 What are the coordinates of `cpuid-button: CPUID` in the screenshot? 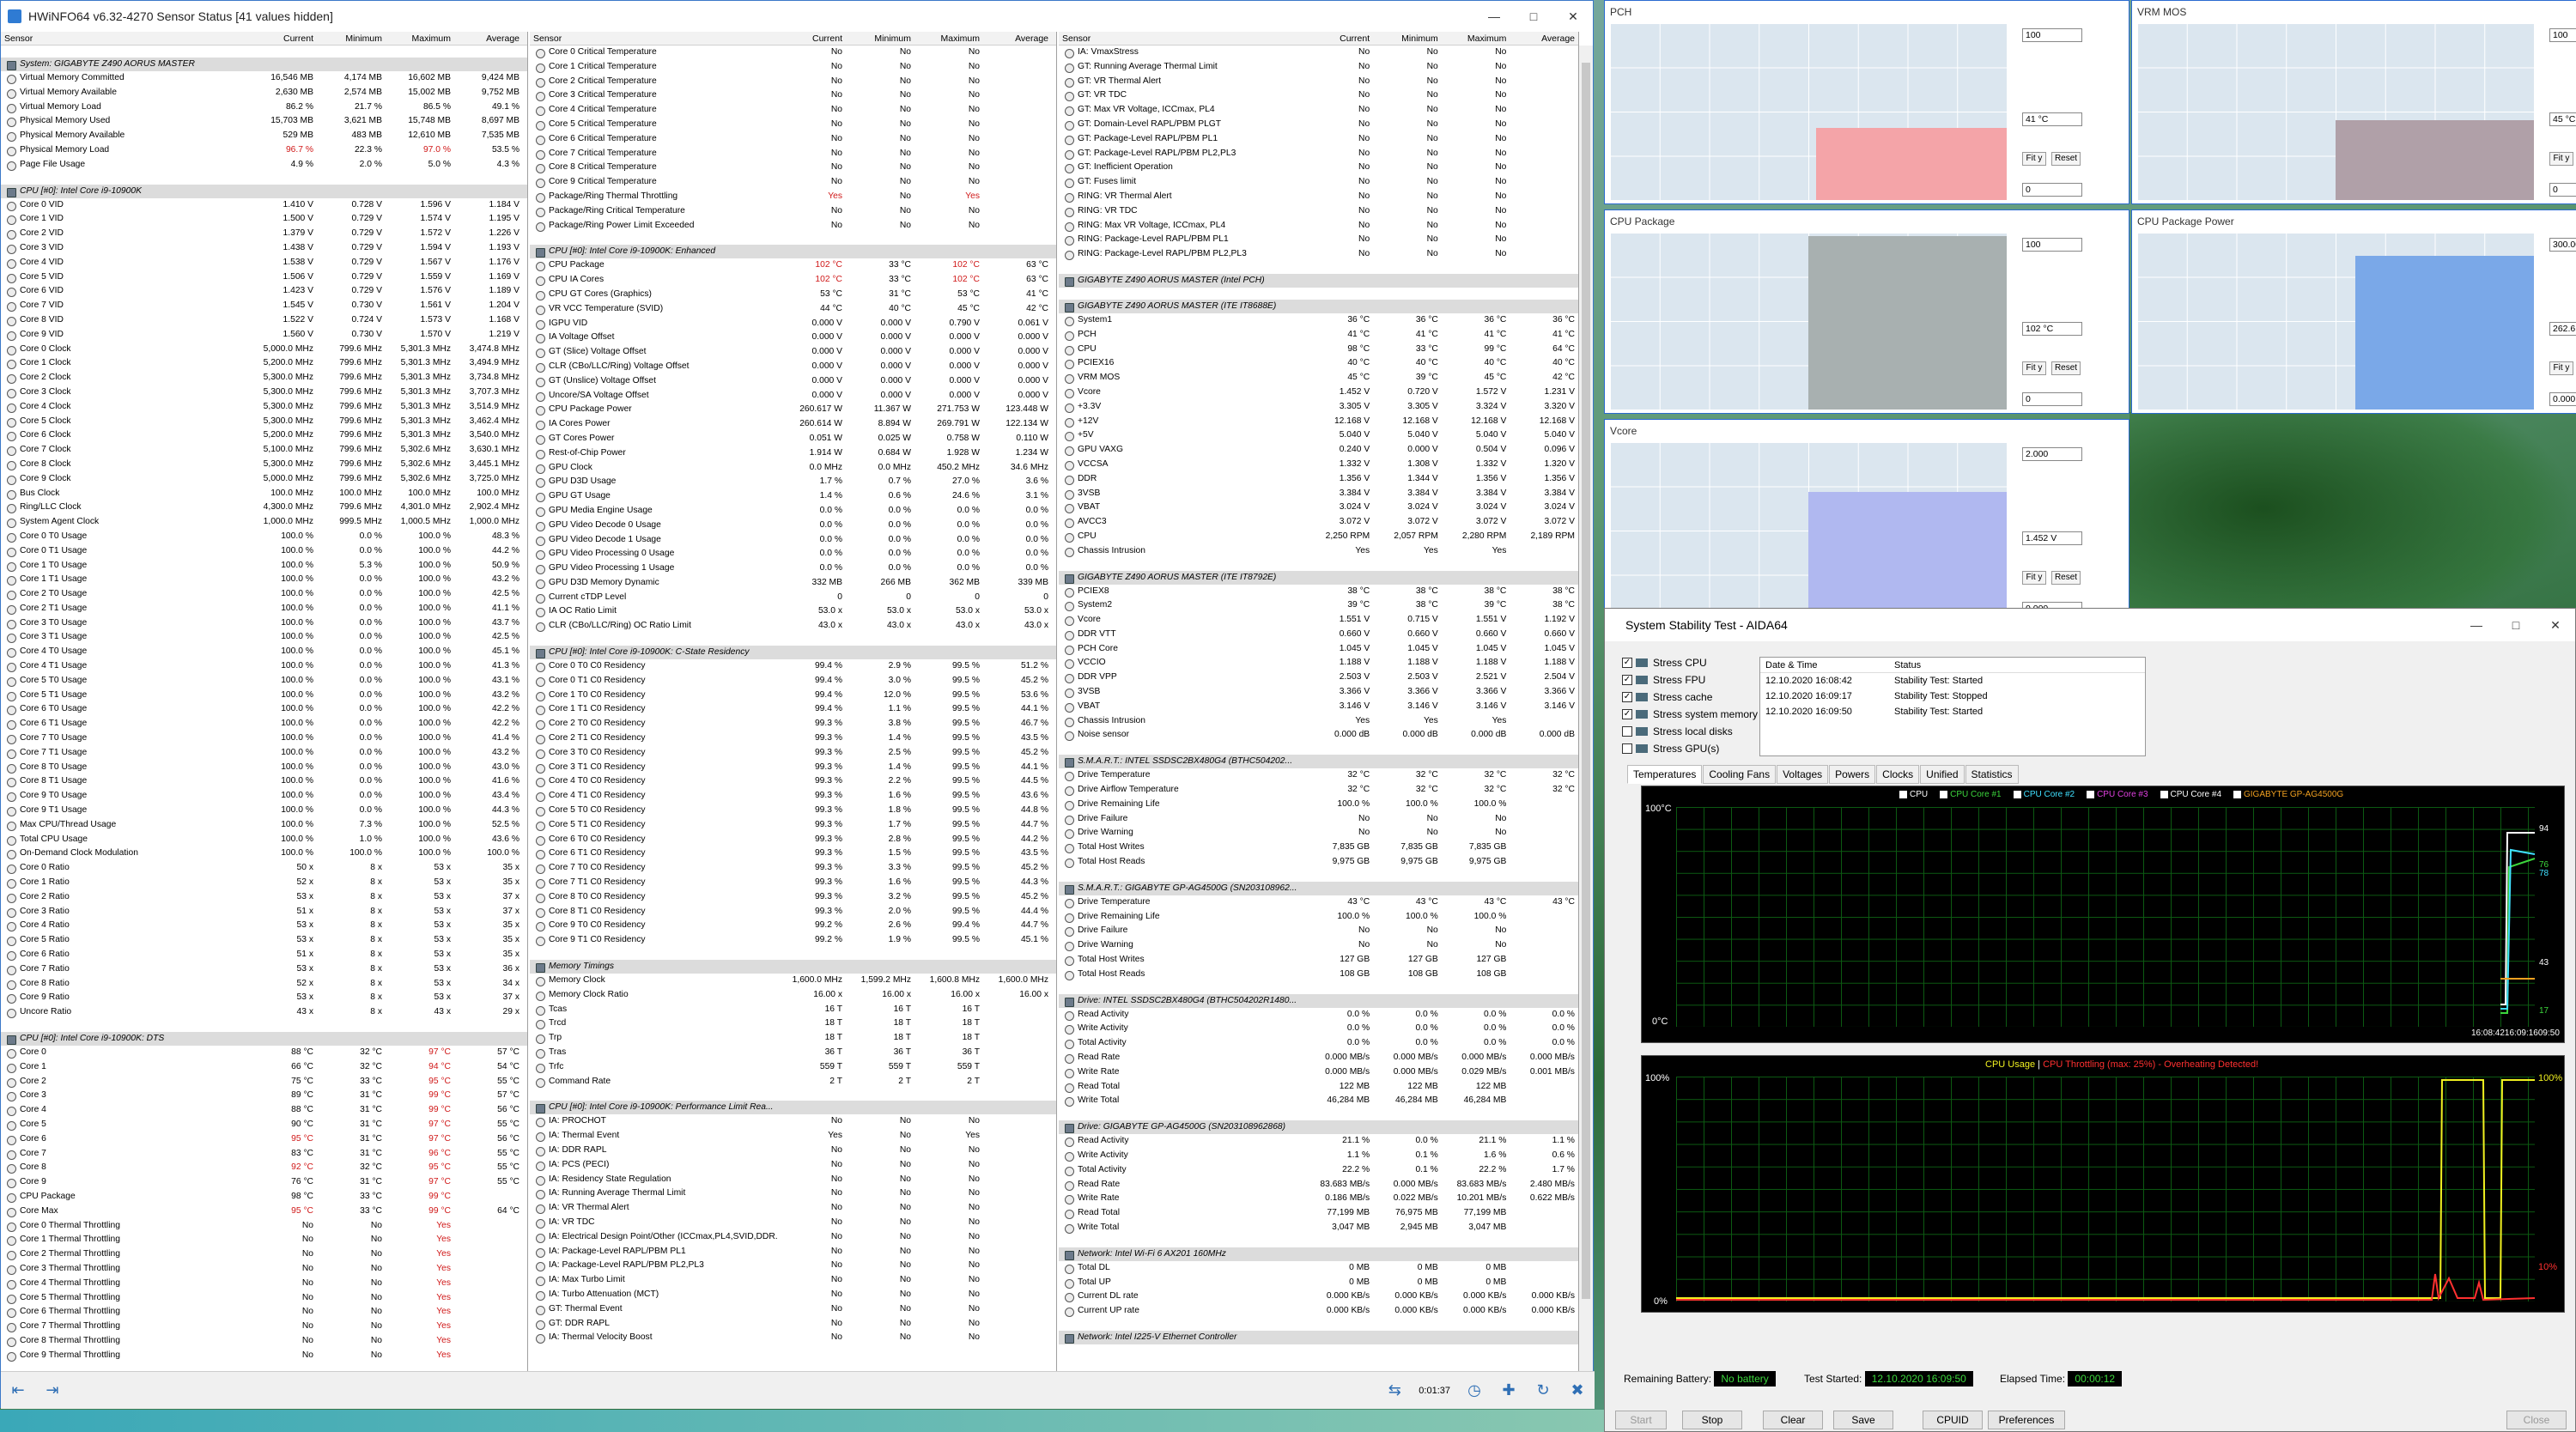 It's located at (1953, 1420).